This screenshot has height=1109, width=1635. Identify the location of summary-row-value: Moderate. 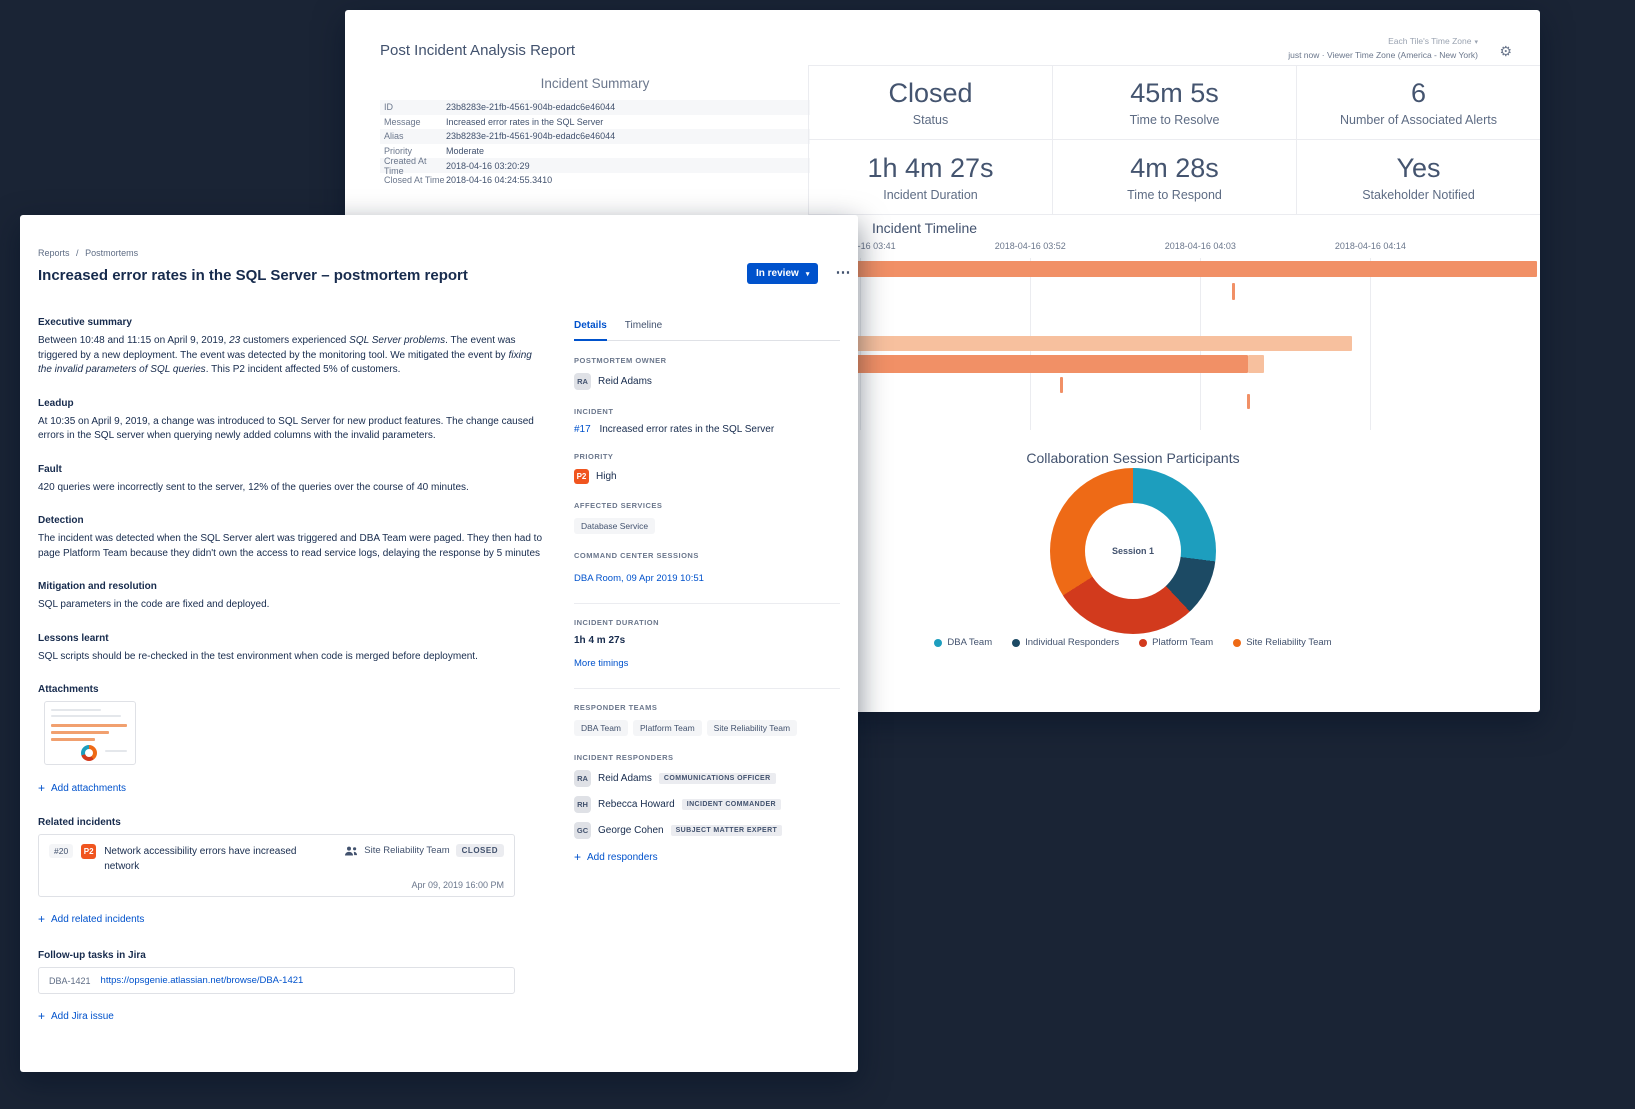
(465, 151).